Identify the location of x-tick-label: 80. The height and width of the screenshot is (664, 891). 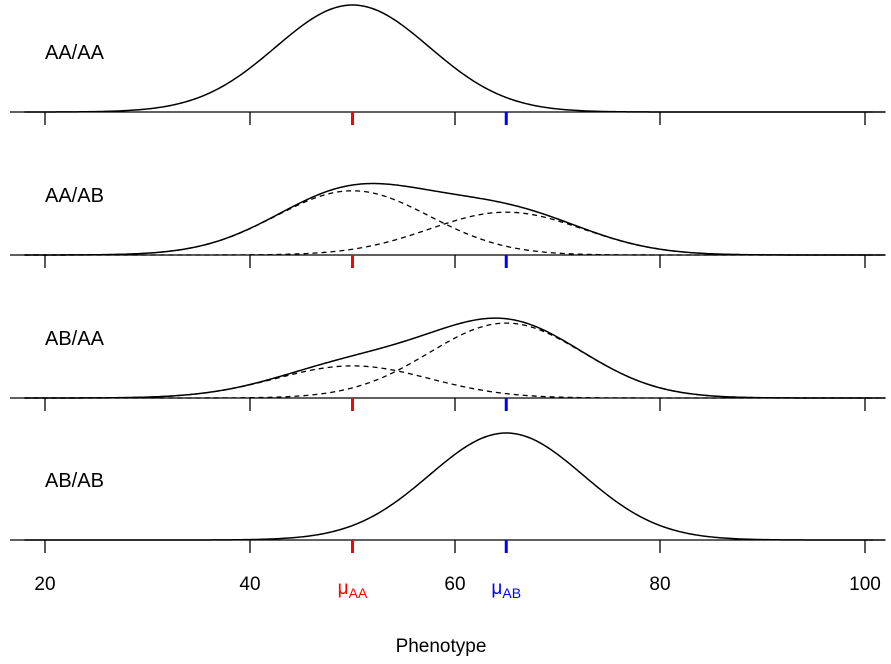
(659, 584).